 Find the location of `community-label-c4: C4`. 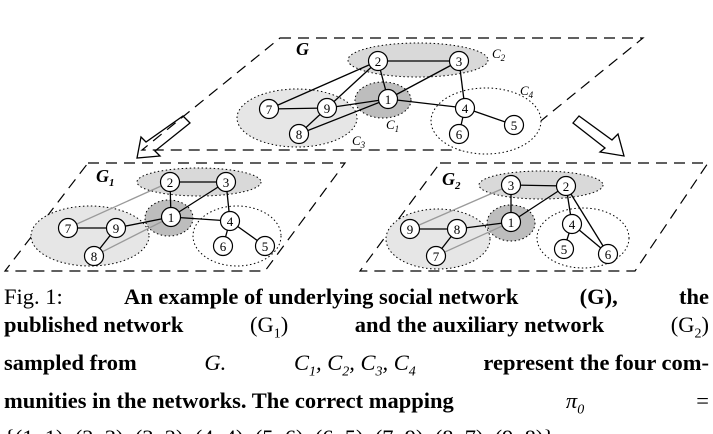

community-label-c4: C4 is located at coordinates (527, 91).